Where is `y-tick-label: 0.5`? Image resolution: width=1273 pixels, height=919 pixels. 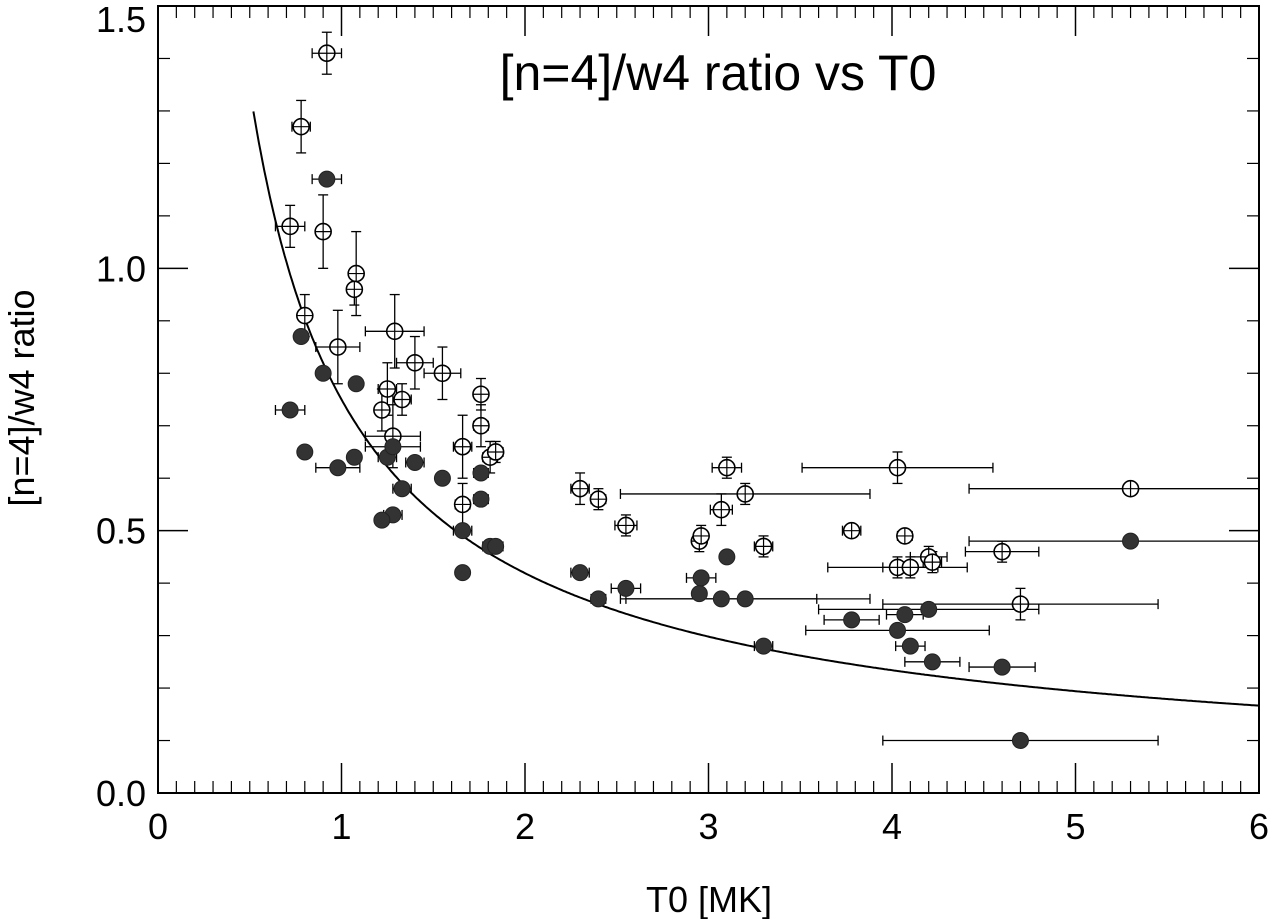
y-tick-label: 0.5 is located at coordinates (121, 531).